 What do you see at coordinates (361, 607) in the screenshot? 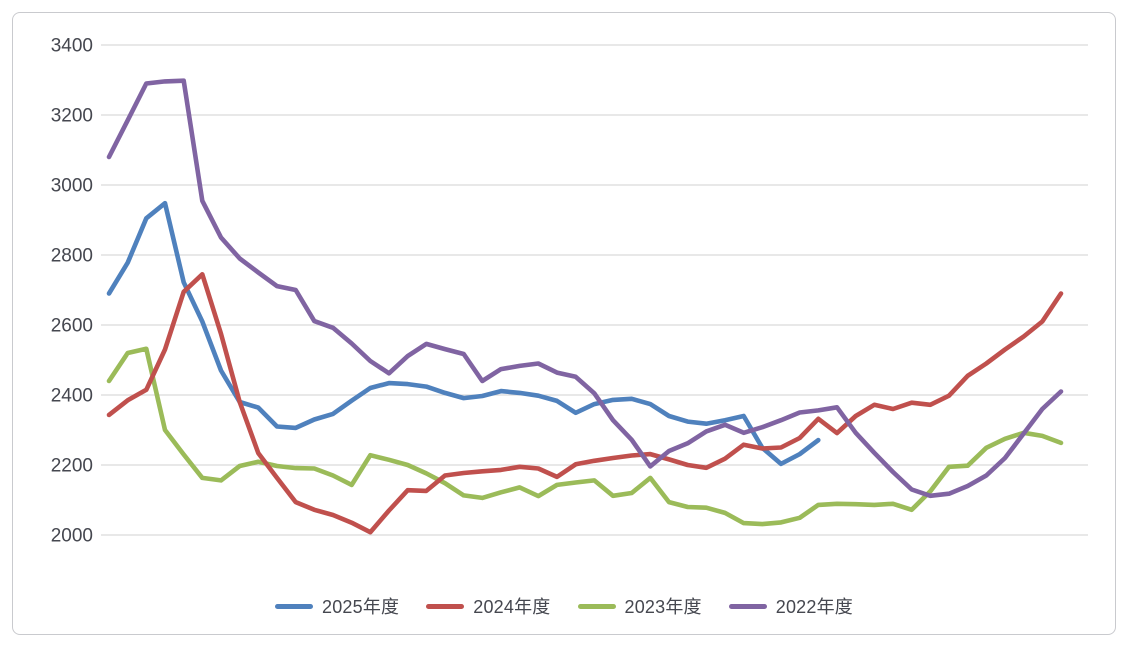
I see `legend-label: 2025年度` at bounding box center [361, 607].